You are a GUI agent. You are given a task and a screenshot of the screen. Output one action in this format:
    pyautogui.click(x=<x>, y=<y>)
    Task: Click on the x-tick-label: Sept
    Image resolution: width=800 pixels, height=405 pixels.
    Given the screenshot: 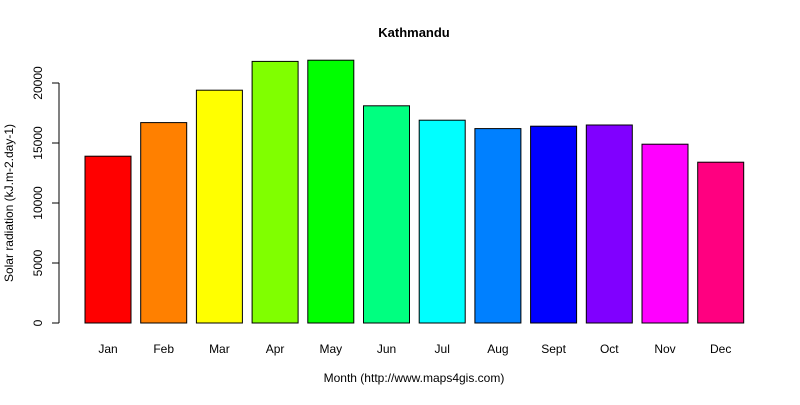 What is the action you would take?
    pyautogui.click(x=553, y=349)
    